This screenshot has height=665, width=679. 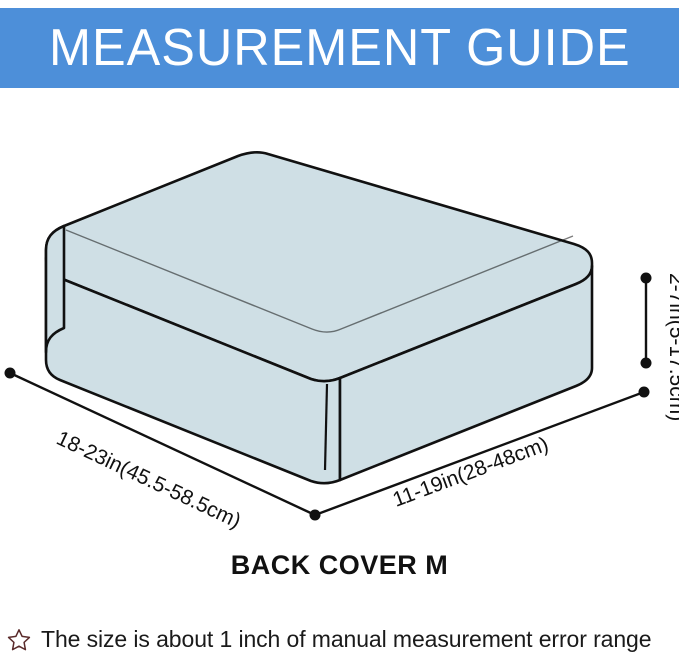 What do you see at coordinates (10, 373) in the screenshot?
I see `width-dimension-start-dot` at bounding box center [10, 373].